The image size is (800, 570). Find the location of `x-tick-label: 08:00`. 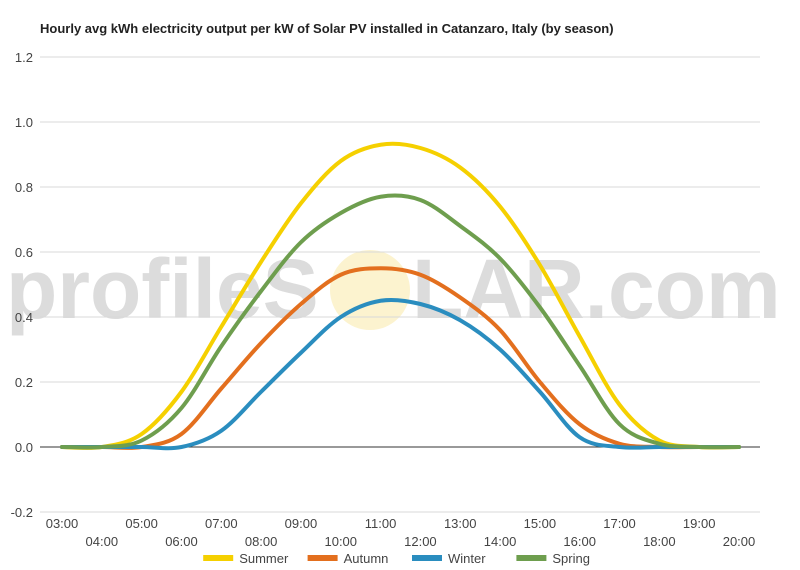

x-tick-label: 08:00 is located at coordinates (261, 541).